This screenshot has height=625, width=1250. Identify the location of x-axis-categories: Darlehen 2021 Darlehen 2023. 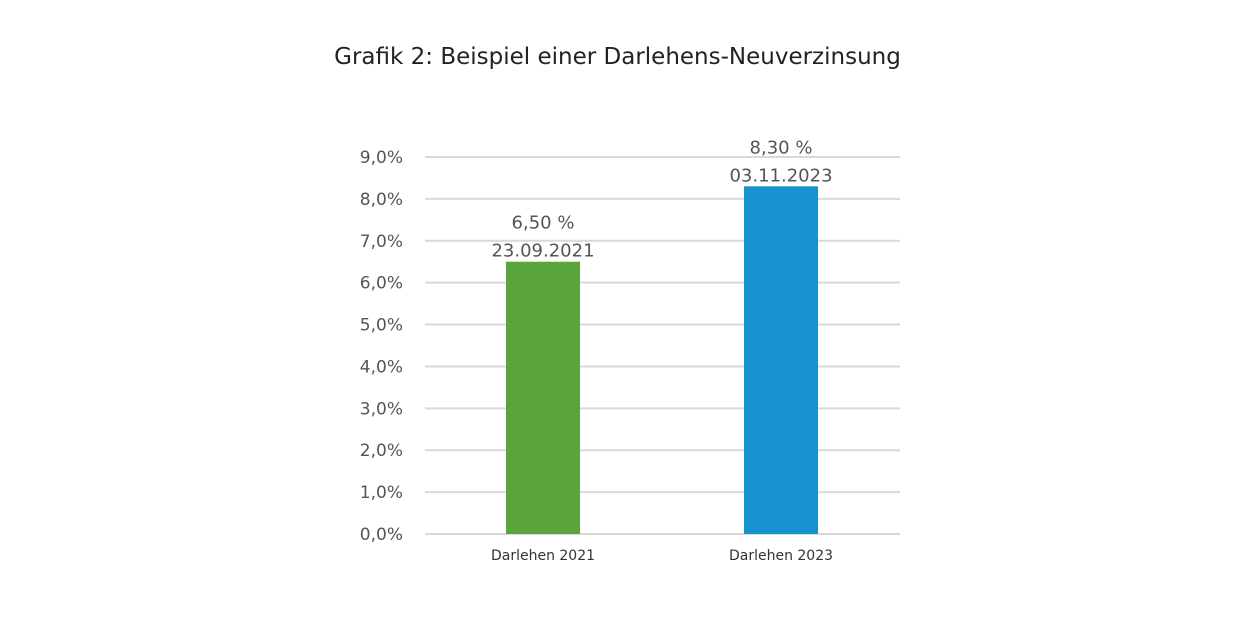
(662, 556).